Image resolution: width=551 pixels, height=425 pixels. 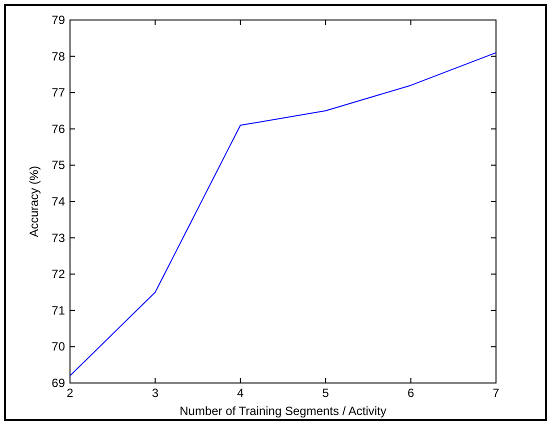 What do you see at coordinates (59, 310) in the screenshot?
I see `y-tick-label: 71` at bounding box center [59, 310].